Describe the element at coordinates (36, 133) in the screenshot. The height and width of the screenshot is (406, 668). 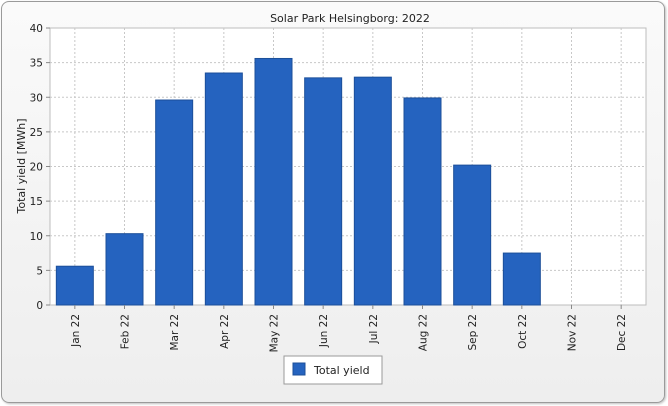
I see `y-tick-label: 25` at that location.